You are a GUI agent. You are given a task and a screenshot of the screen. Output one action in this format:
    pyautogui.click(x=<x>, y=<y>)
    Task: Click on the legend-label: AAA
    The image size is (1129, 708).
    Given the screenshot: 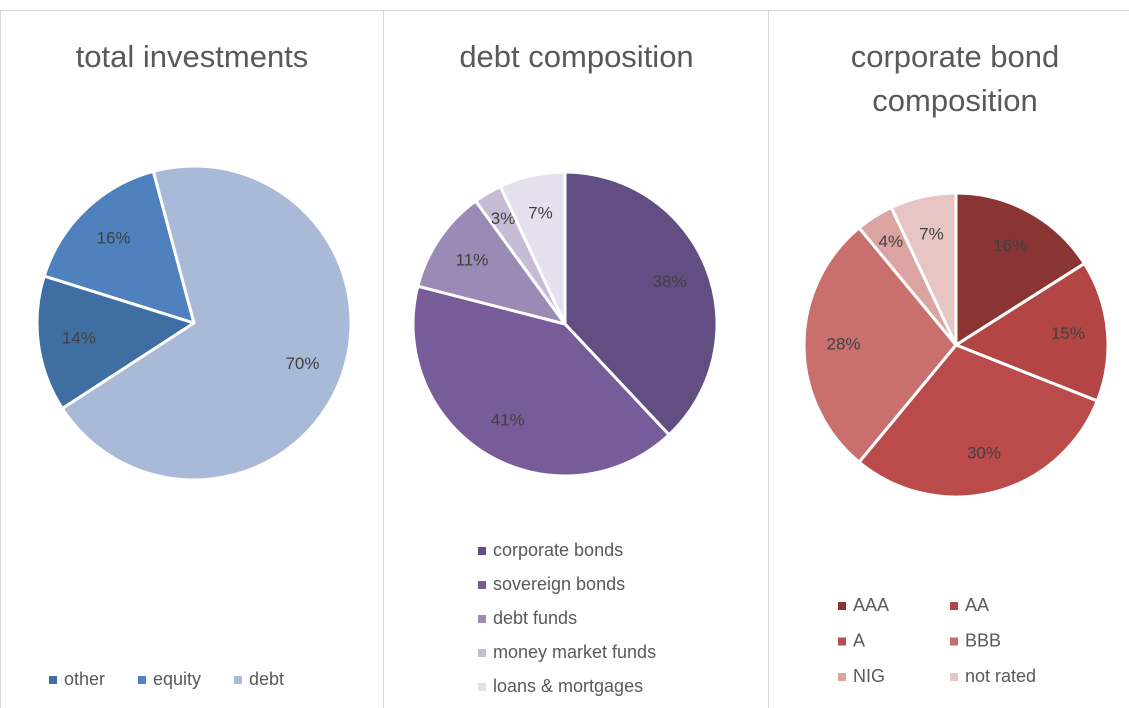 What is the action you would take?
    pyautogui.click(x=871, y=605)
    